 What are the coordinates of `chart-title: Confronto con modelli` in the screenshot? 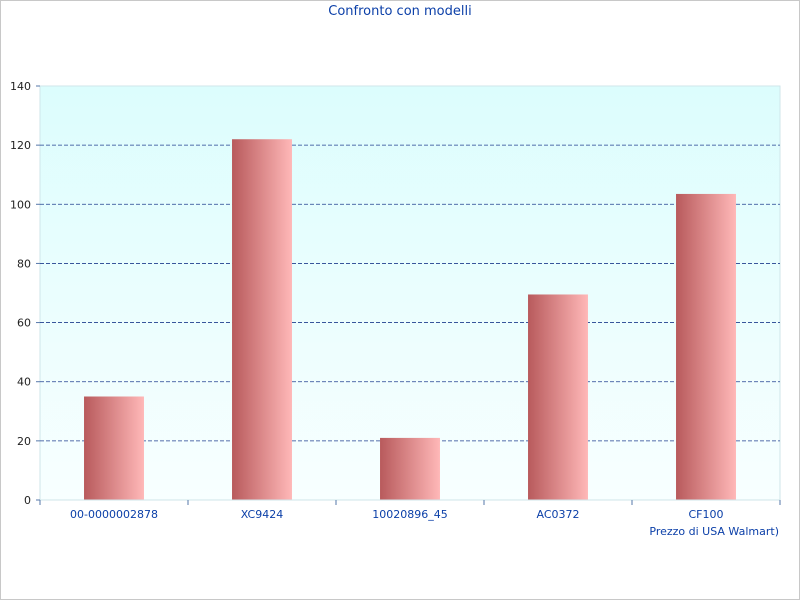 It's located at (400, 11).